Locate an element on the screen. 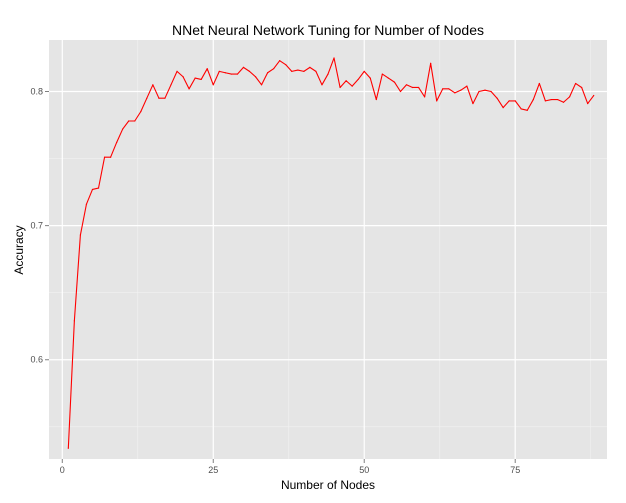 This screenshot has height=503, width=626. x-tick-label: 25 is located at coordinates (213, 470).